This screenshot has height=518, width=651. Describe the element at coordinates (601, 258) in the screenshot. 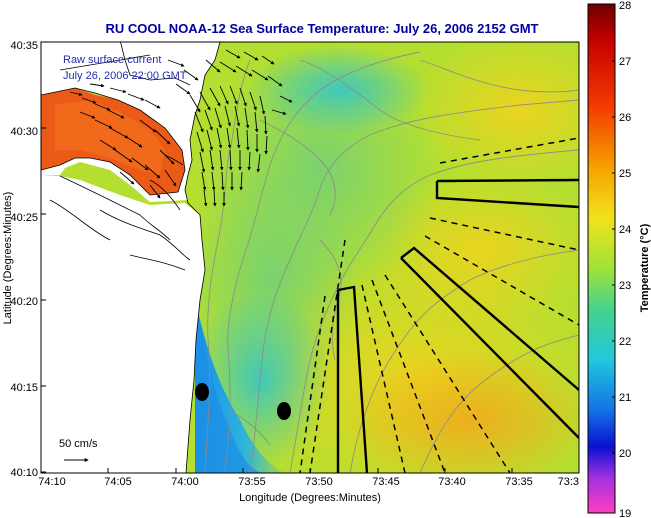

I see `colorbar` at that location.